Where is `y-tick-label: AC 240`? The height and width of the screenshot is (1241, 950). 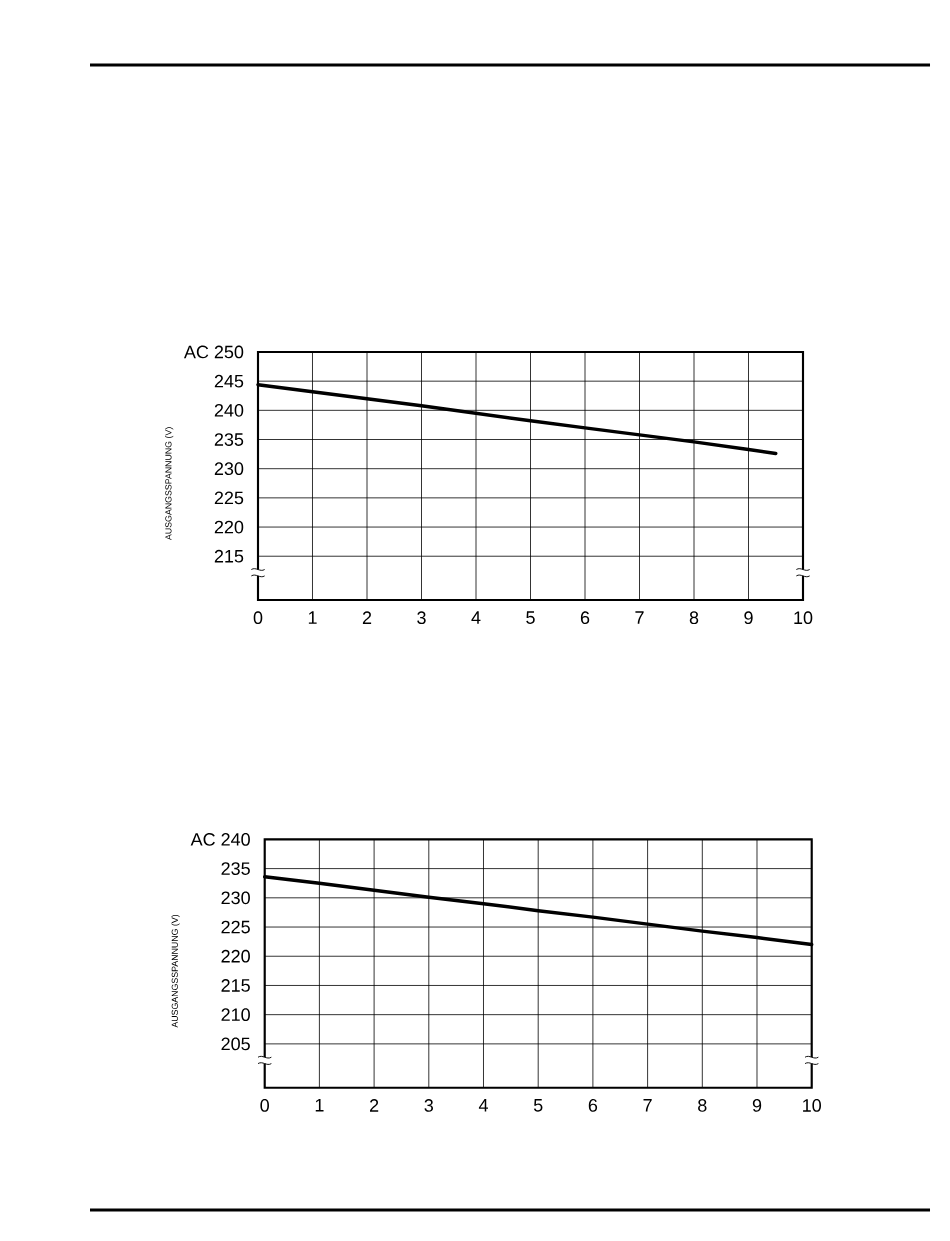
y-tick-label: AC 240 is located at coordinates (220, 839).